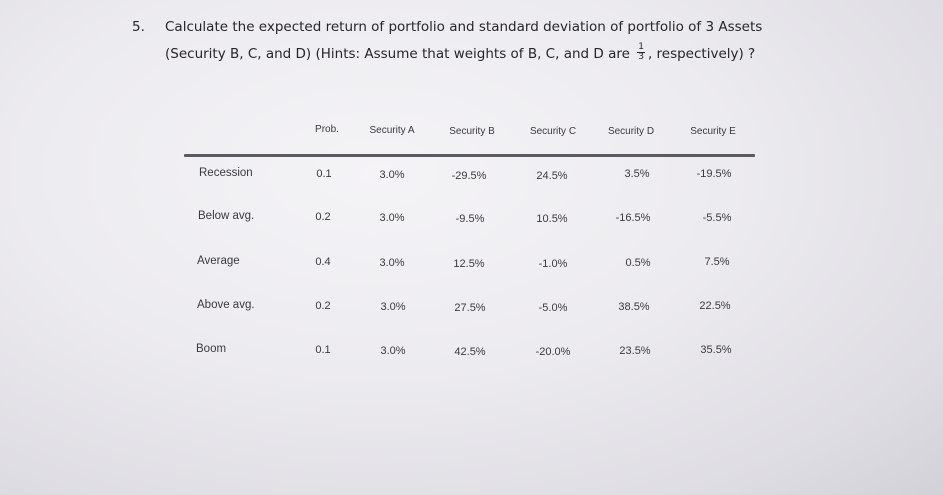 This screenshot has height=495, width=943. I want to click on header-security-b: Security B, so click(472, 131).